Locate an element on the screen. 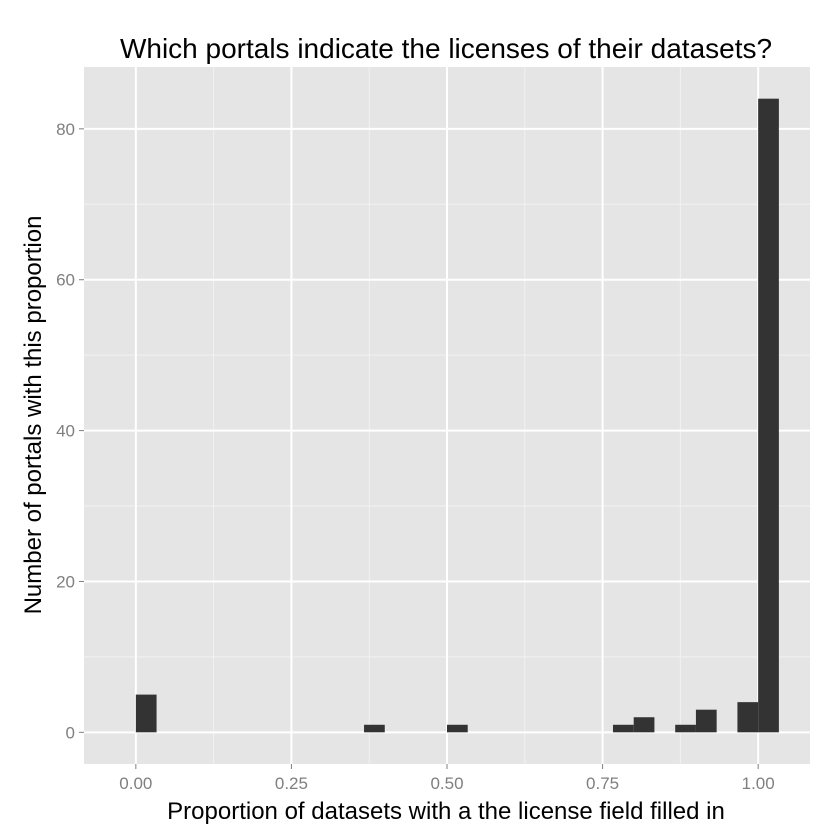  y-tick-label: 20 is located at coordinates (65, 581).